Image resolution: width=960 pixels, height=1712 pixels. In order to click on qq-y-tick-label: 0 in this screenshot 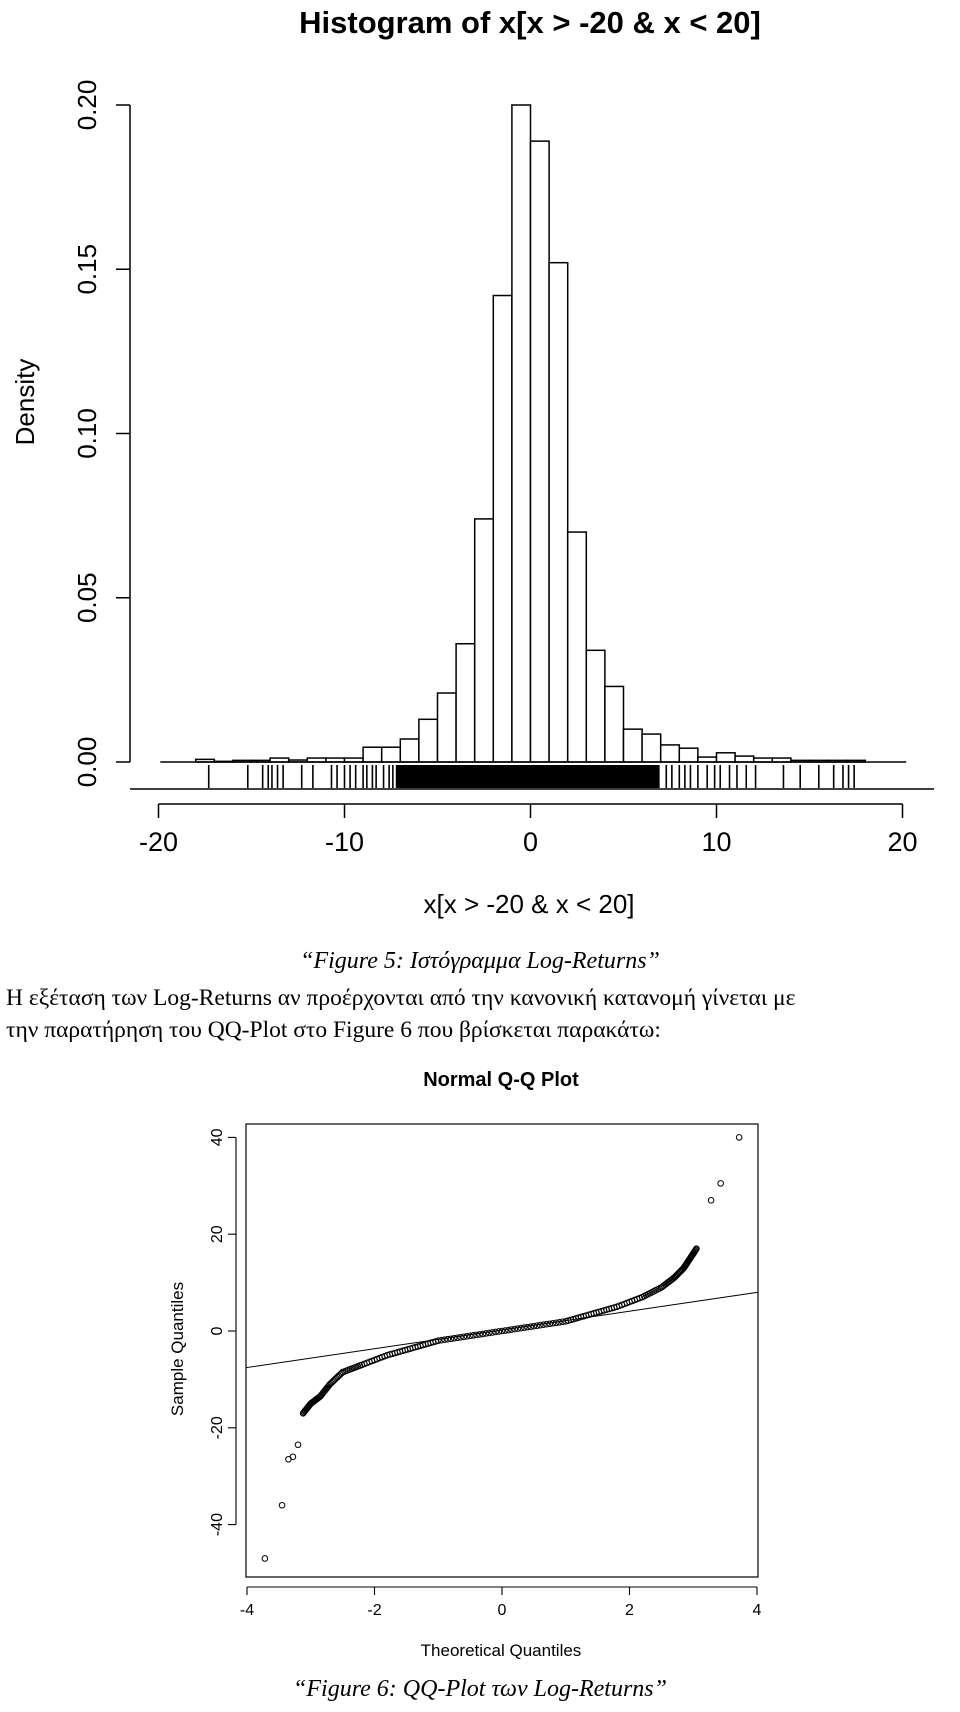, I will do `click(217, 1330)`.